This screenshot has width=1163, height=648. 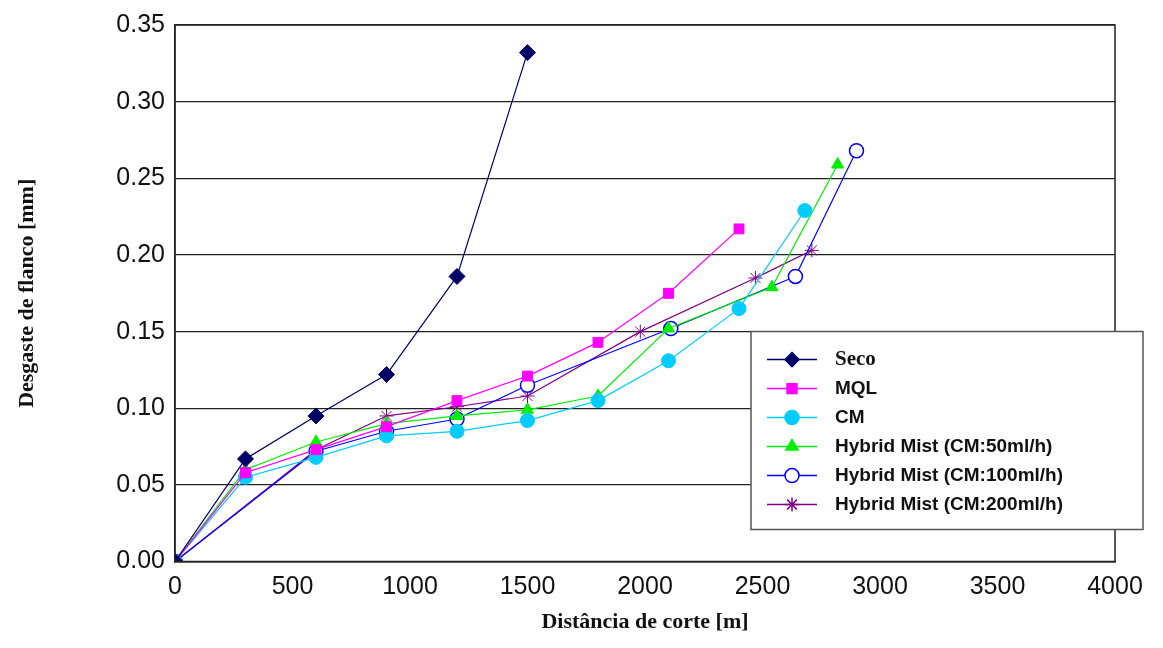 What do you see at coordinates (880, 585) in the screenshot?
I see `x-tick-label: 3000` at bounding box center [880, 585].